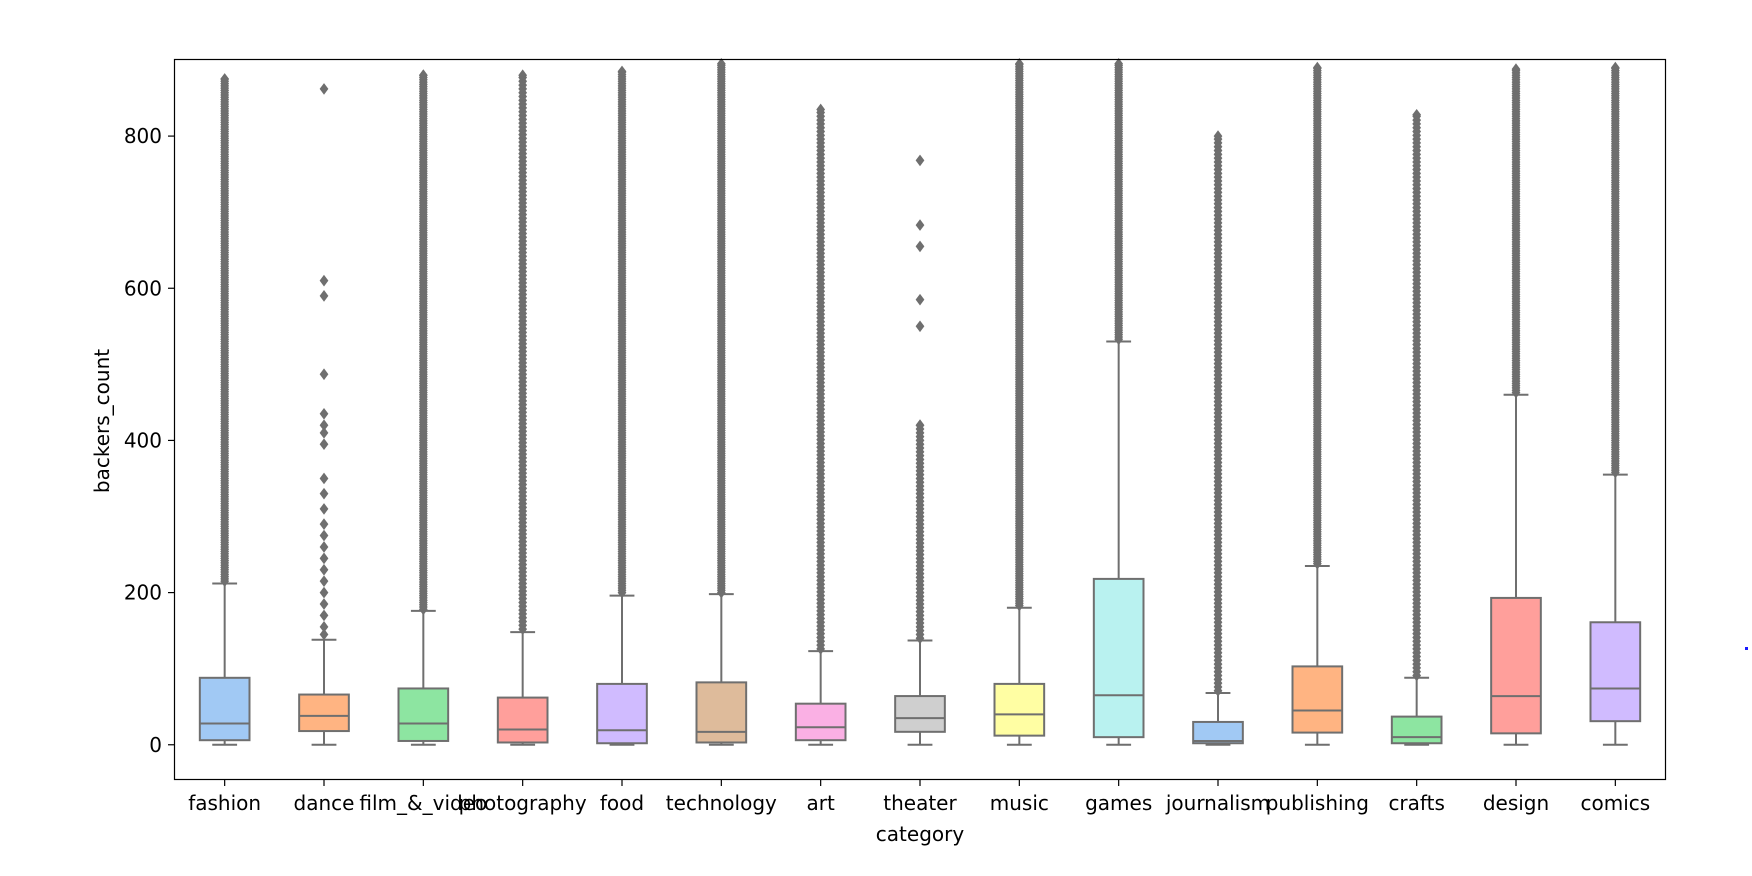  I want to click on y-axis-ticks: 0 200 400 600 800, so click(149, 440).